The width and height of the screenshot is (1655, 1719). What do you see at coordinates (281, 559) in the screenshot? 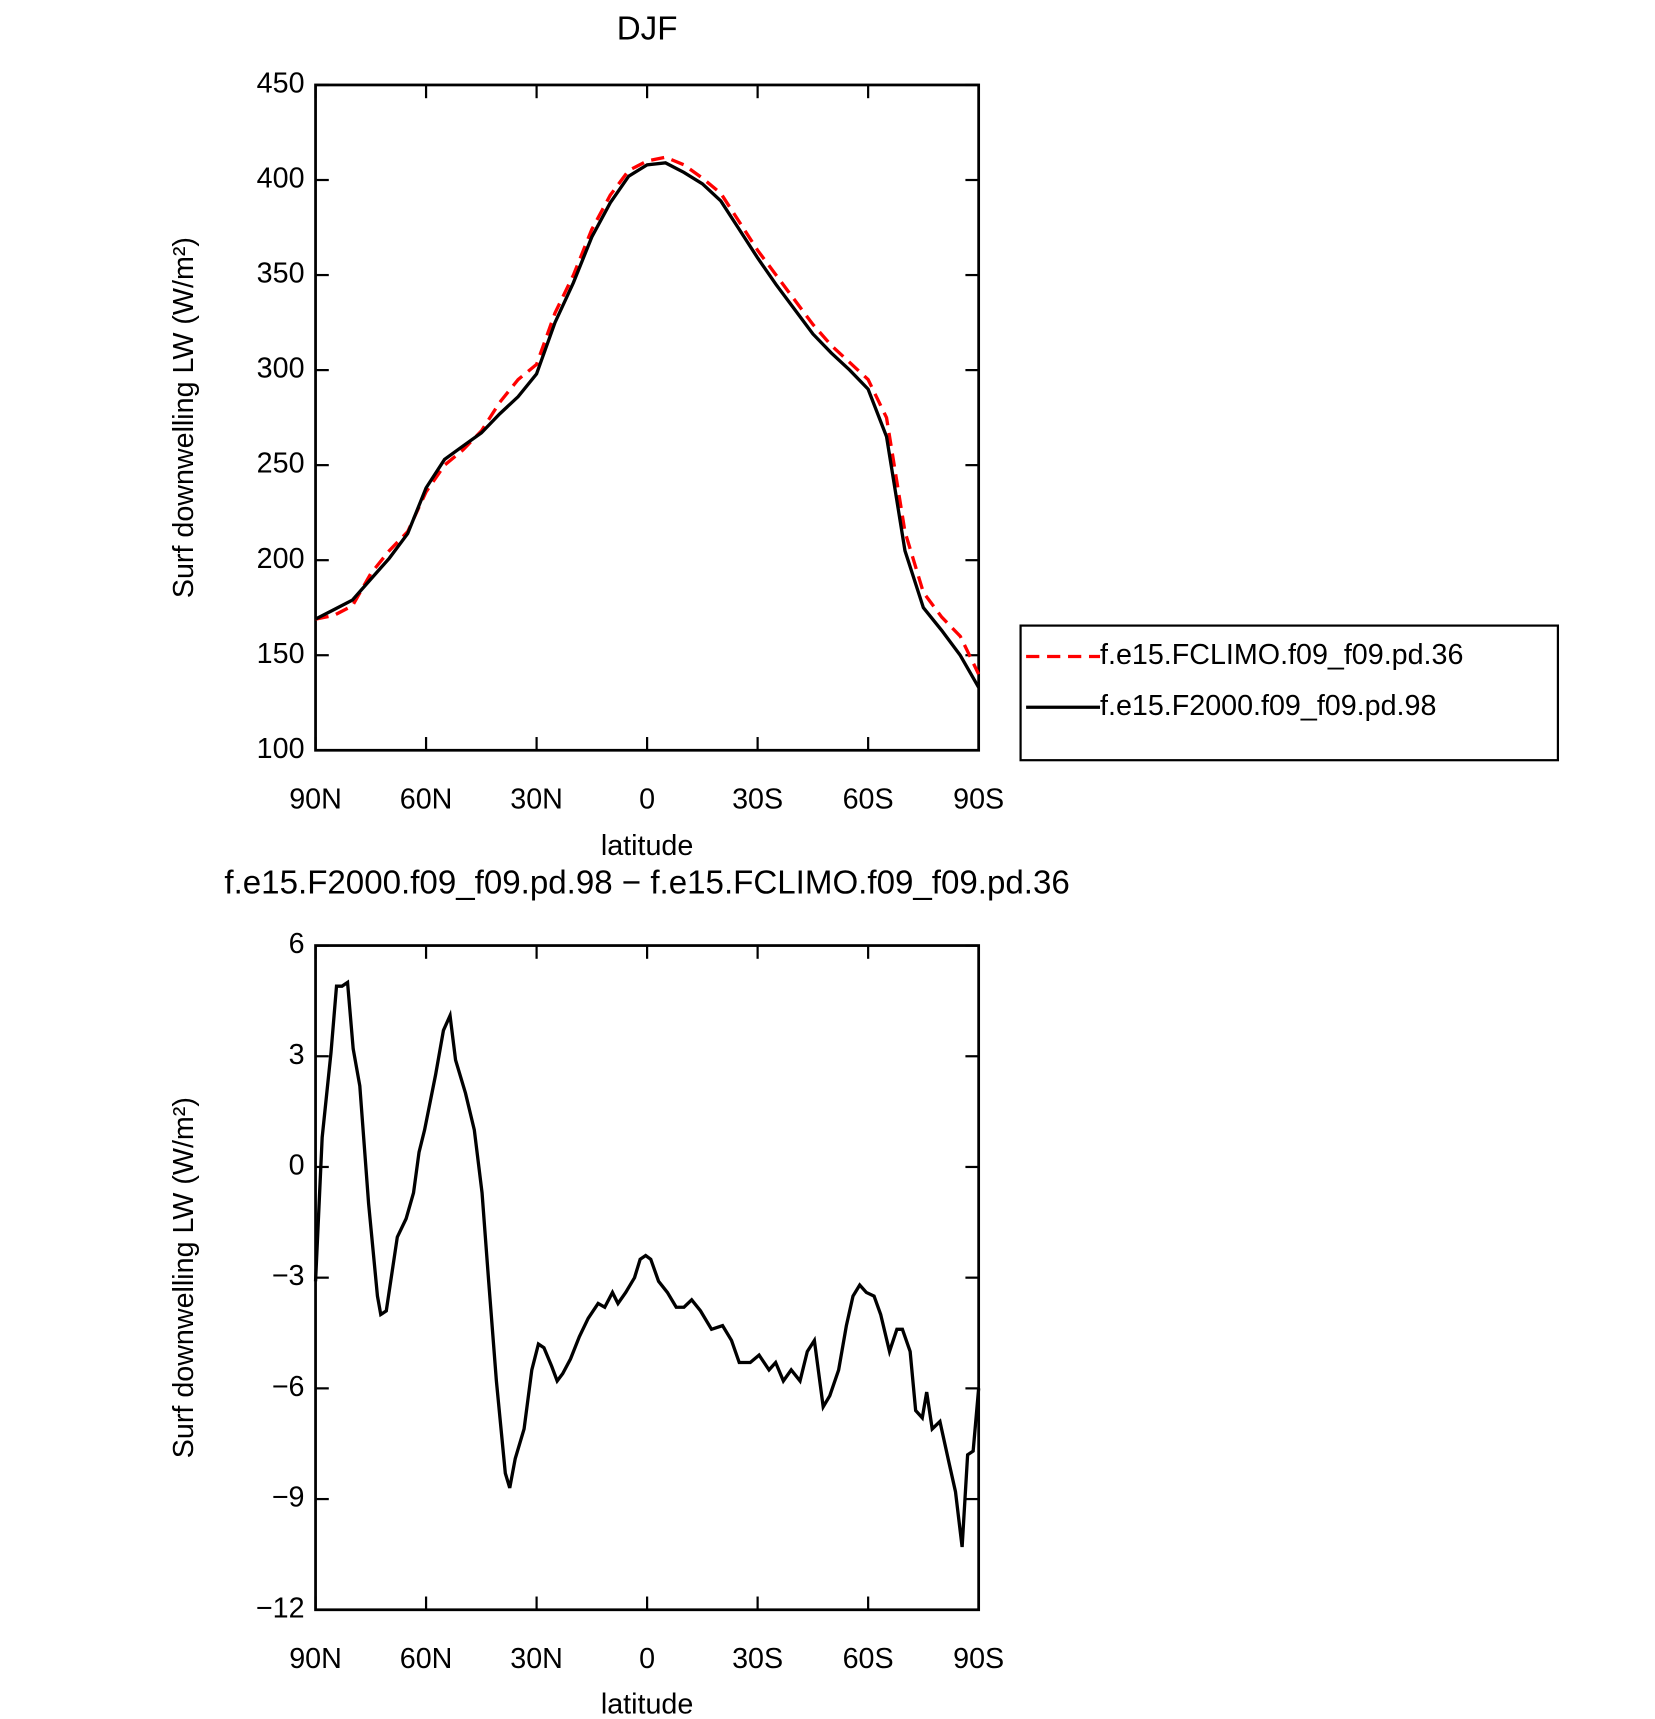
I see `y-tick-label: 200` at bounding box center [281, 559].